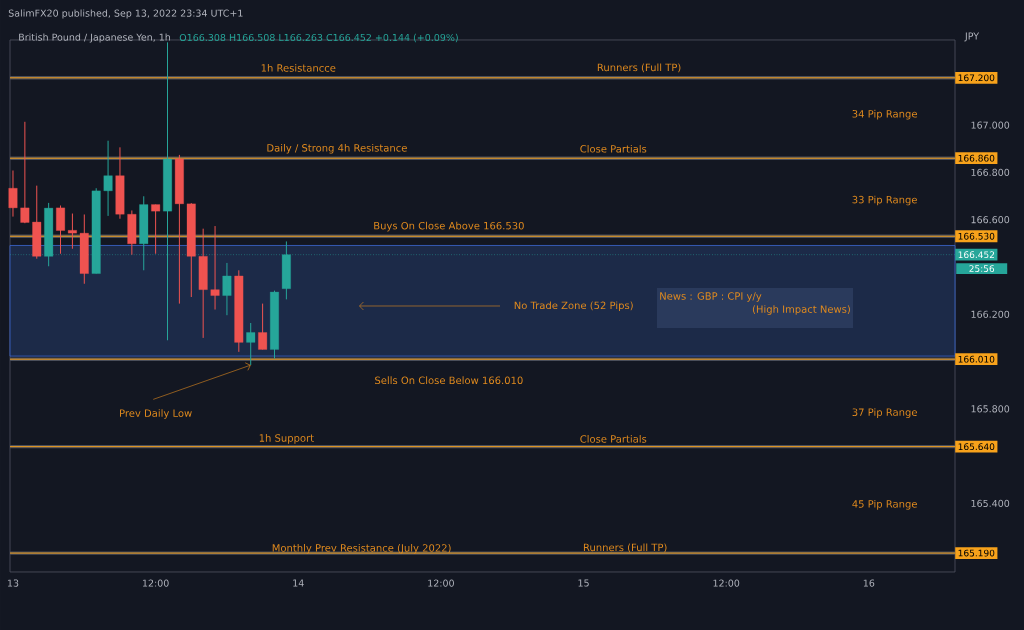  What do you see at coordinates (573, 306) in the screenshot?
I see `annotation: No Trade Zone (52 Pips)` at bounding box center [573, 306].